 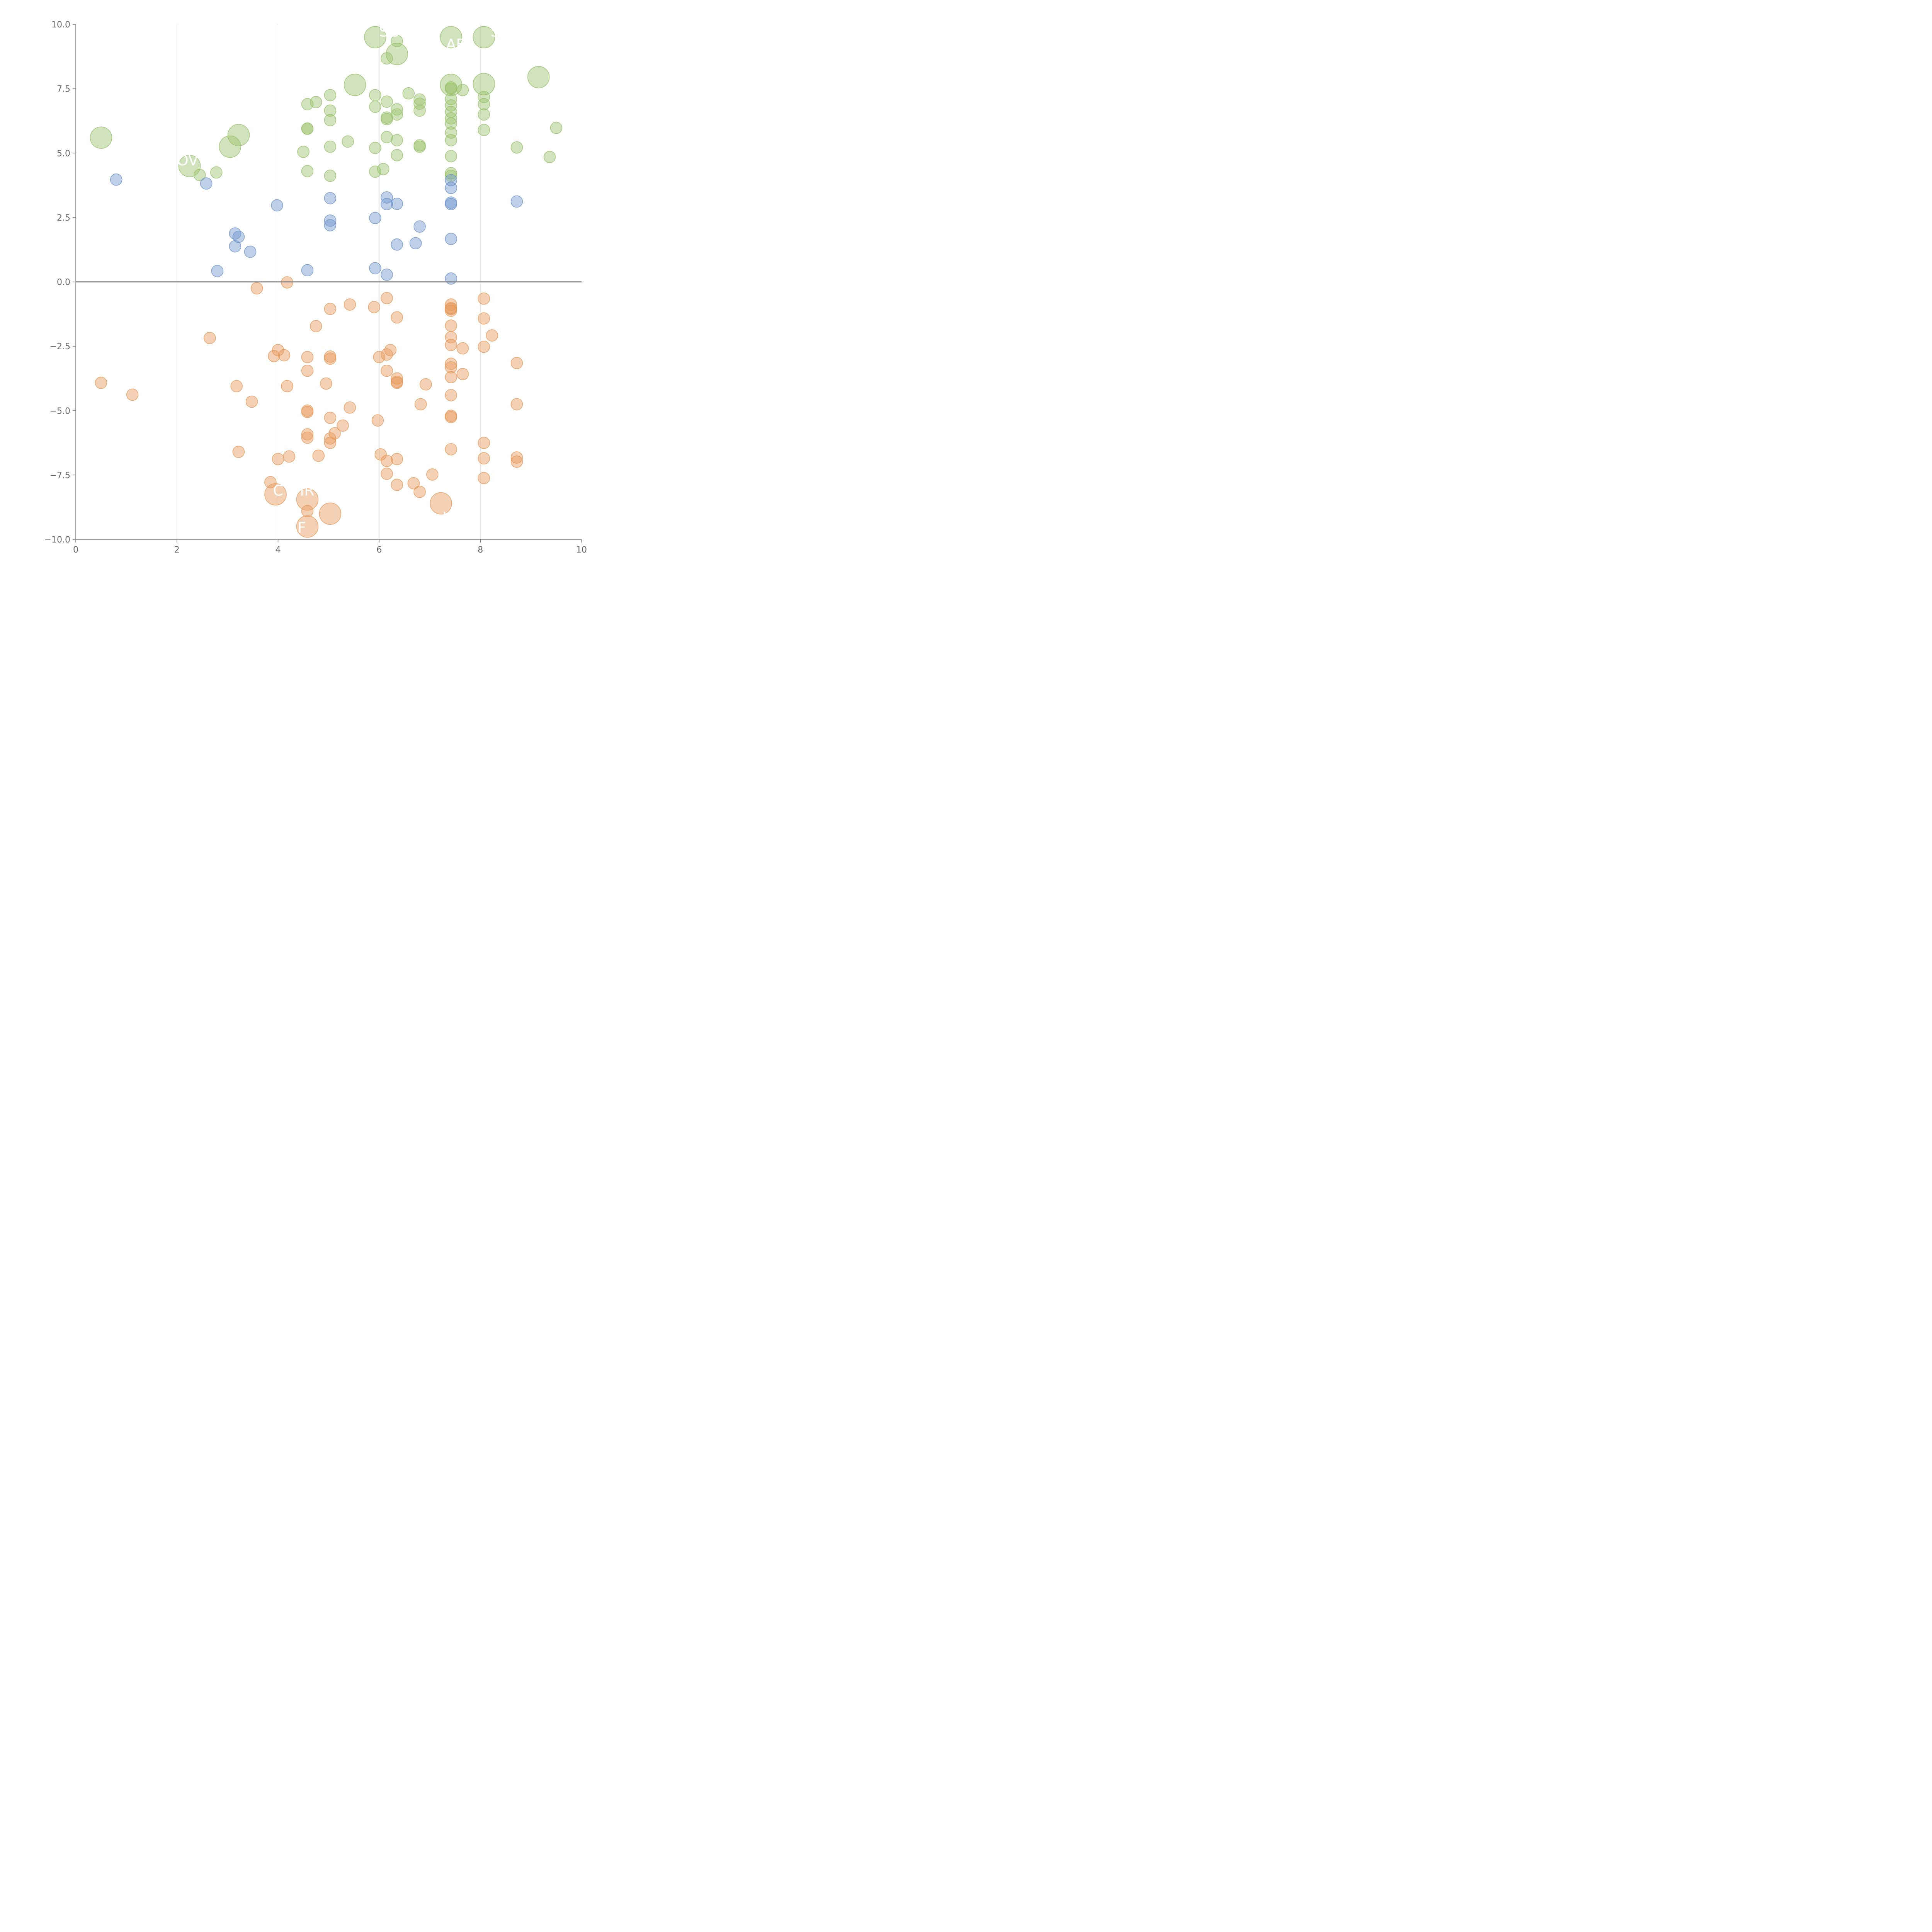 I want to click on x-tick-label: 6, so click(x=379, y=550).